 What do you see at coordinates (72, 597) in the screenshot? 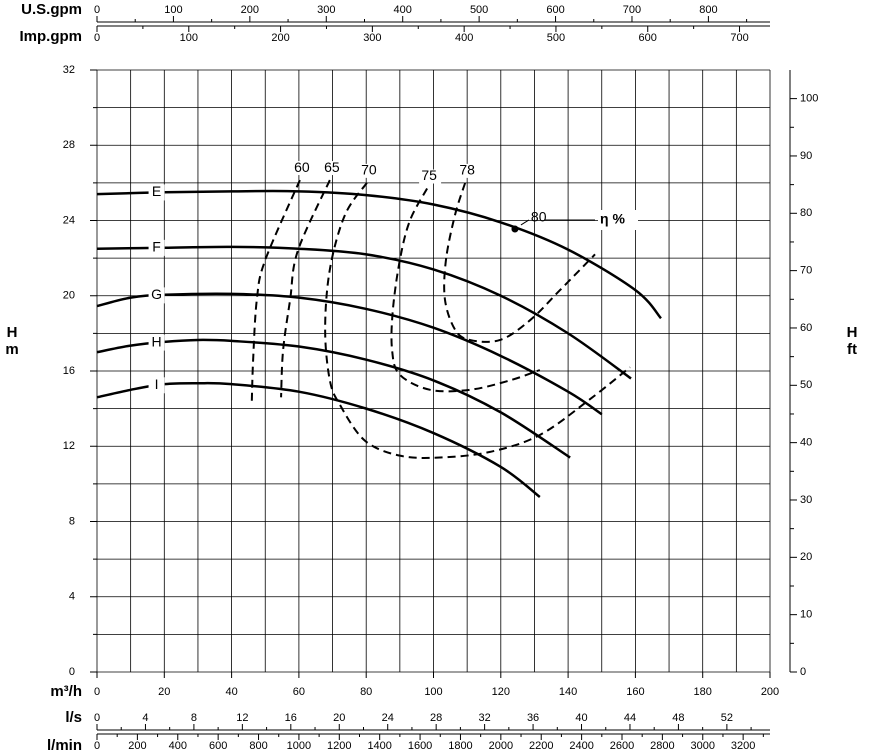
I see `y-tick-label: 4` at bounding box center [72, 597].